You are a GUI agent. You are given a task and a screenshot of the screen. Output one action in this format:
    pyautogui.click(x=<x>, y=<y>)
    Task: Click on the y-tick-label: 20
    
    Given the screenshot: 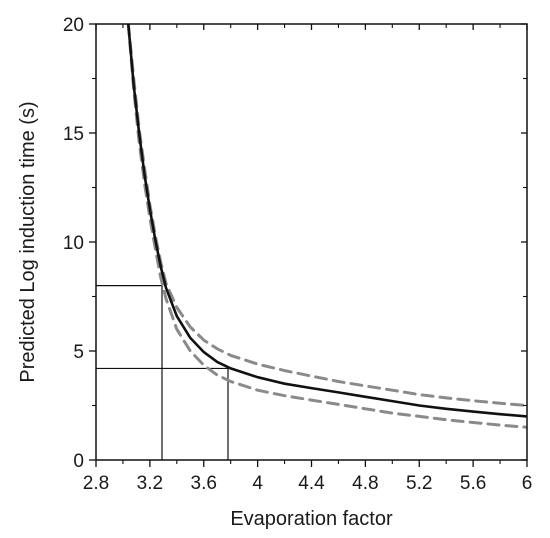 What is the action you would take?
    pyautogui.click(x=73, y=25)
    